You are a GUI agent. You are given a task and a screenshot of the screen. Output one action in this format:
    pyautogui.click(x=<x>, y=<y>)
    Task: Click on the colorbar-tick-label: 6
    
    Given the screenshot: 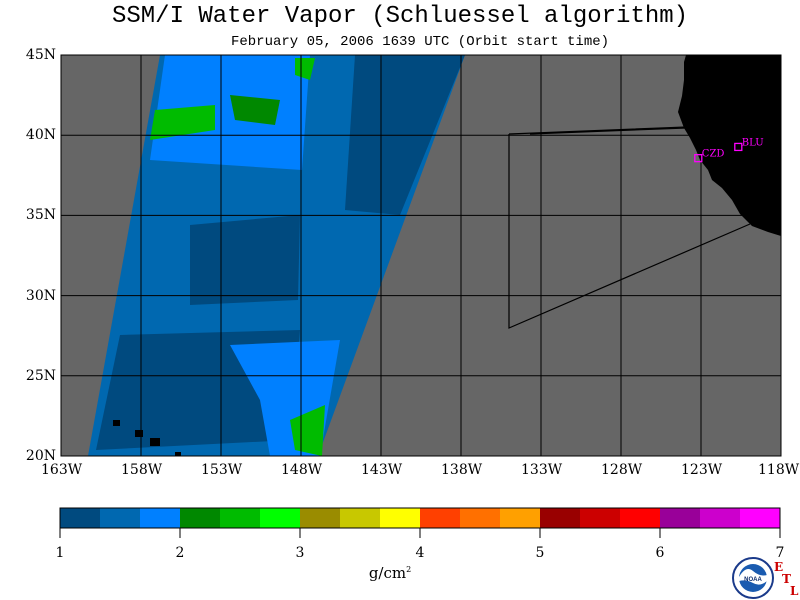 What is the action you would take?
    pyautogui.click(x=660, y=553)
    